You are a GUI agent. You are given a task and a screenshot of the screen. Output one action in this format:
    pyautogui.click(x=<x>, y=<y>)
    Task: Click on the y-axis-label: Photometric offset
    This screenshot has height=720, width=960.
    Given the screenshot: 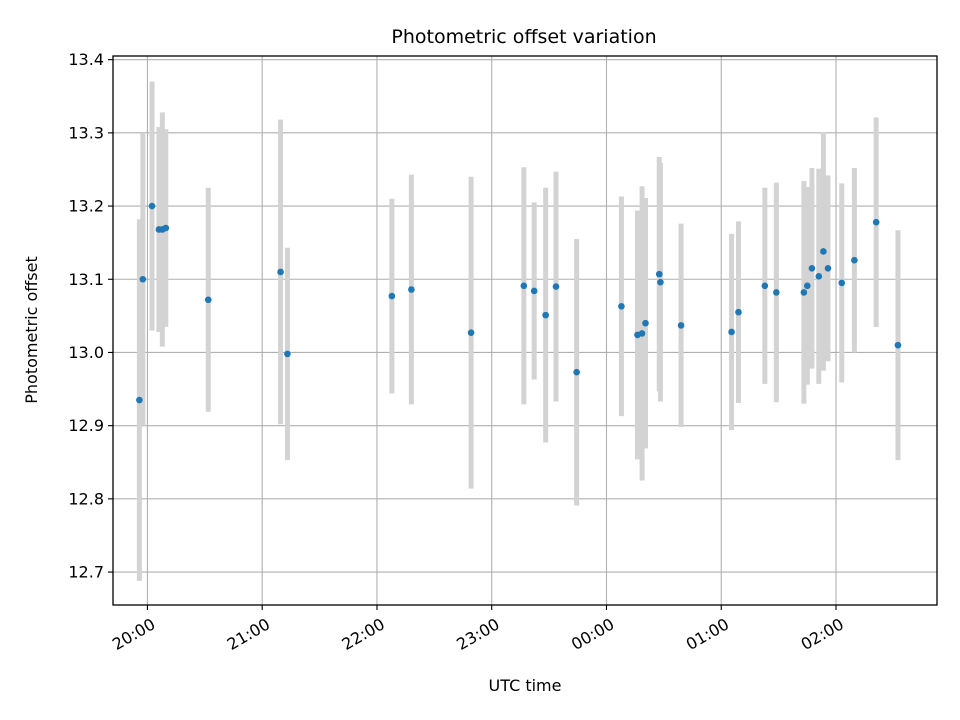 What is the action you would take?
    pyautogui.click(x=31, y=330)
    